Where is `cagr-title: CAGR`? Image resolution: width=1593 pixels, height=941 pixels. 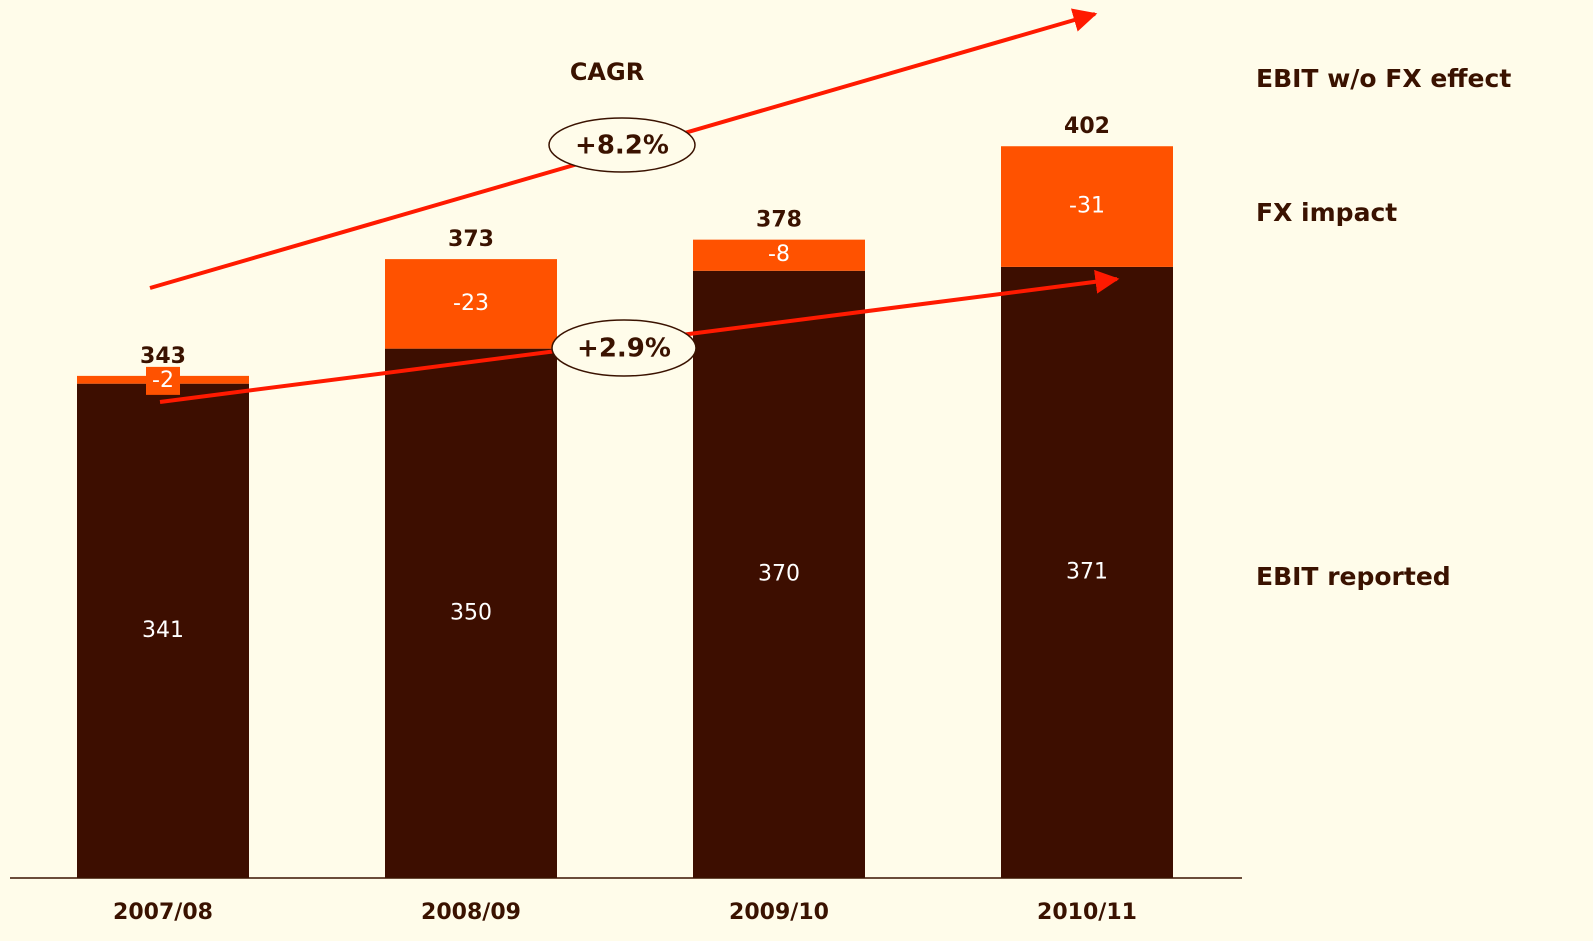 cagr-title: CAGR is located at coordinates (607, 72).